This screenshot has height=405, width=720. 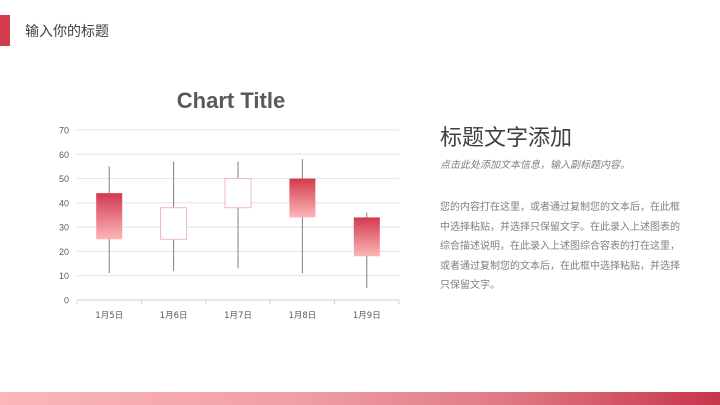 What do you see at coordinates (64, 179) in the screenshot?
I see `y-tick-label: 50` at bounding box center [64, 179].